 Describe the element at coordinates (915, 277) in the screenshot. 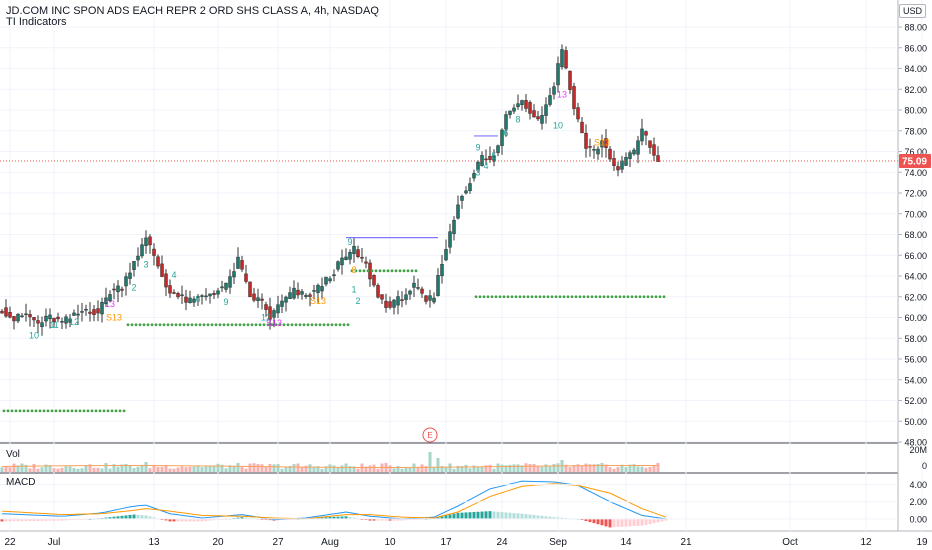

I see `price-tick-label: 64.00` at that location.